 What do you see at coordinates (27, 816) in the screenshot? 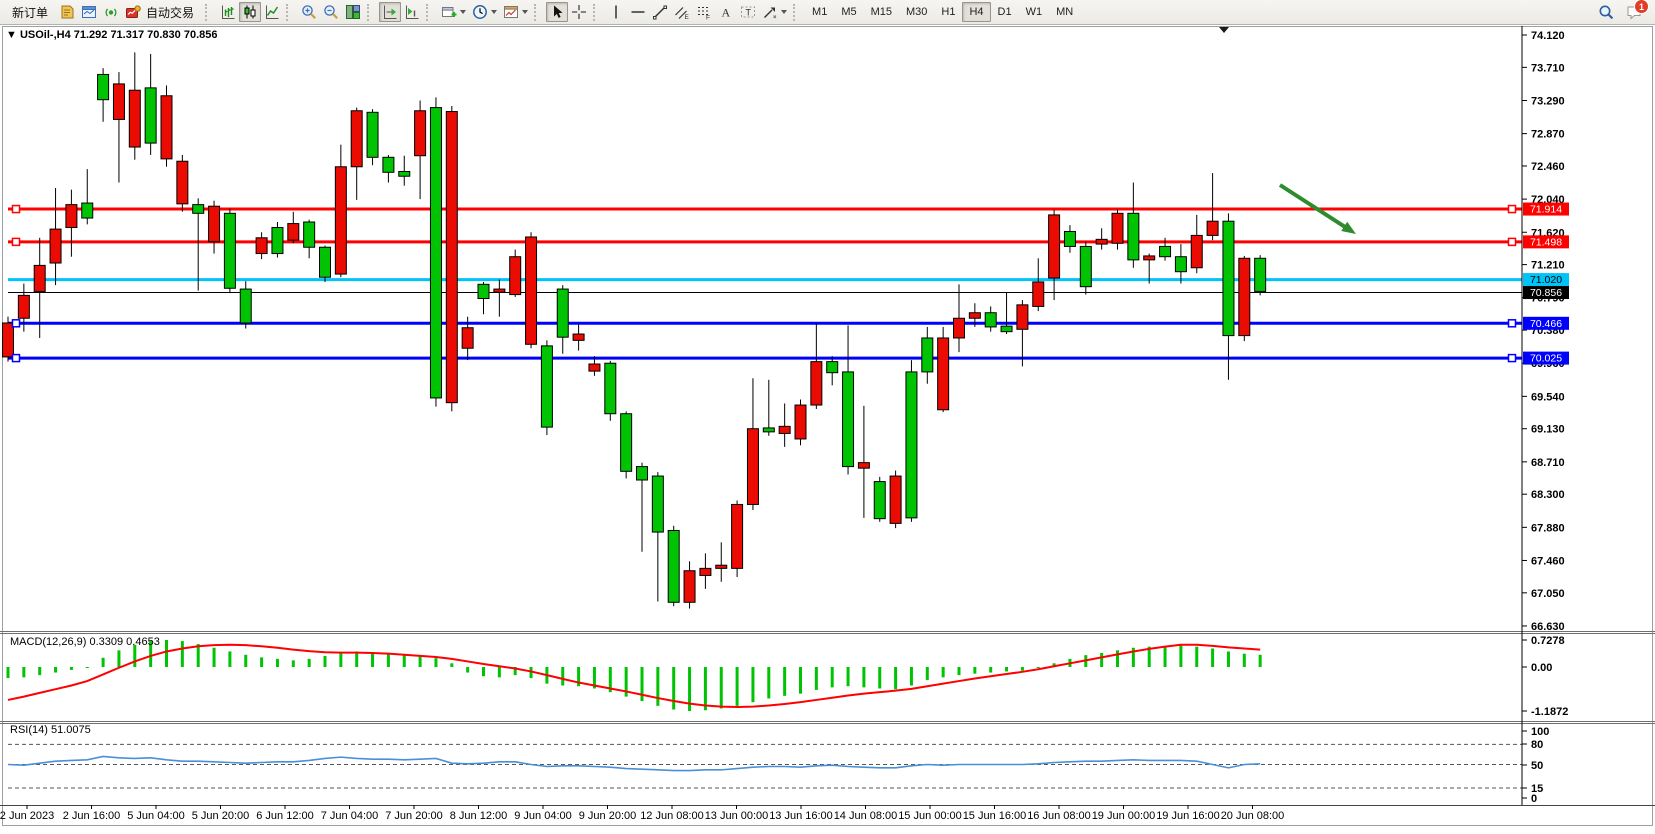
I see `svg-text: 2 Jun 2023` at bounding box center [27, 816].